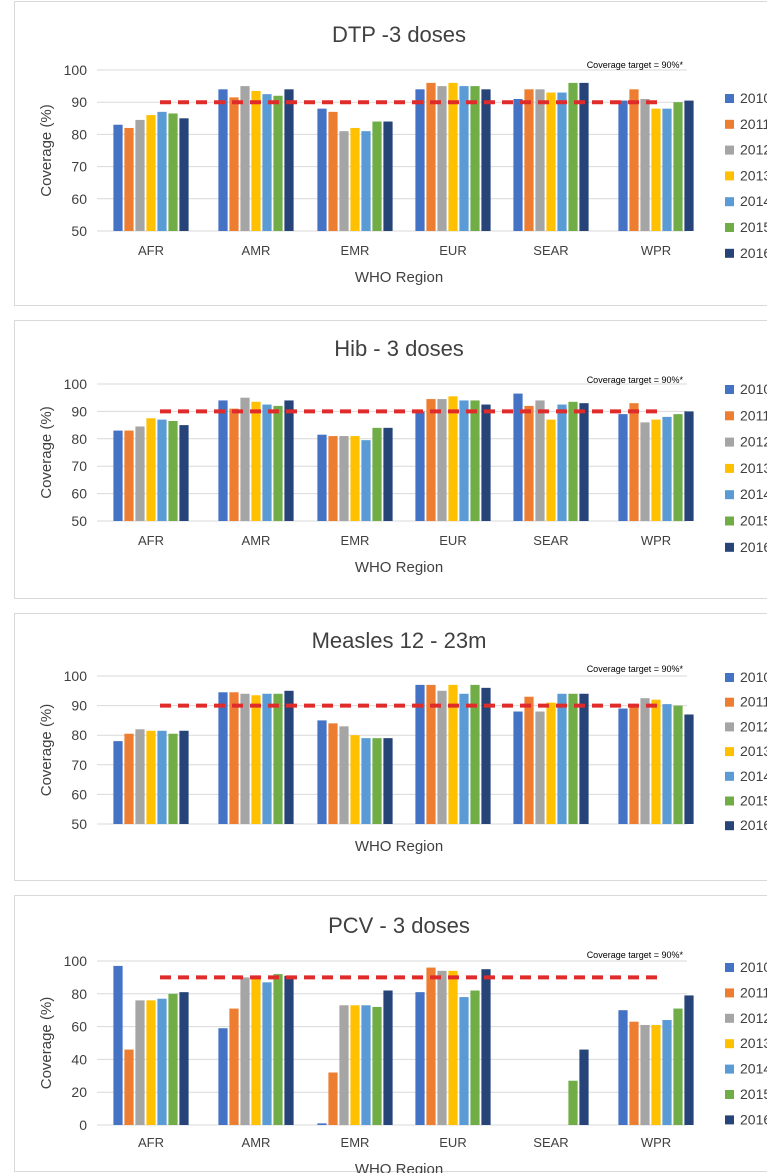 This screenshot has height=1173, width=767. I want to click on bar-amr-2011, so click(234, 164).